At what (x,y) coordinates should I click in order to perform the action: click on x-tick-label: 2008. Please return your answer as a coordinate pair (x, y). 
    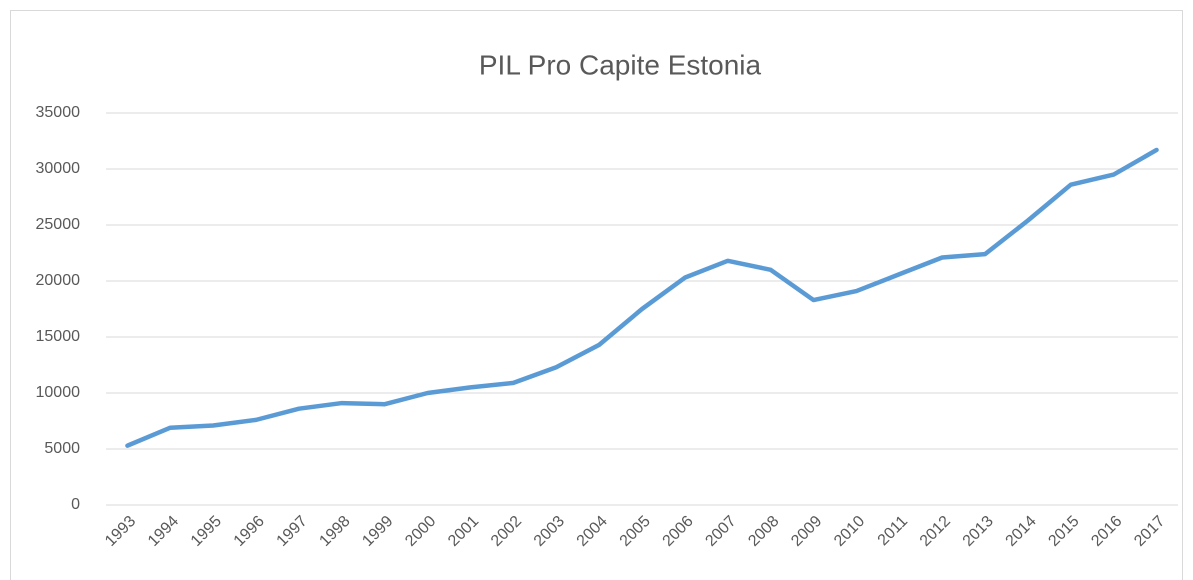
    Looking at the image, I should click on (763, 531).